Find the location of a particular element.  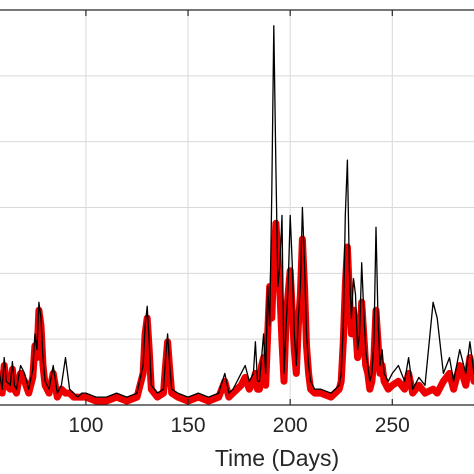

x-tick-label-100: 100 is located at coordinates (85, 425).